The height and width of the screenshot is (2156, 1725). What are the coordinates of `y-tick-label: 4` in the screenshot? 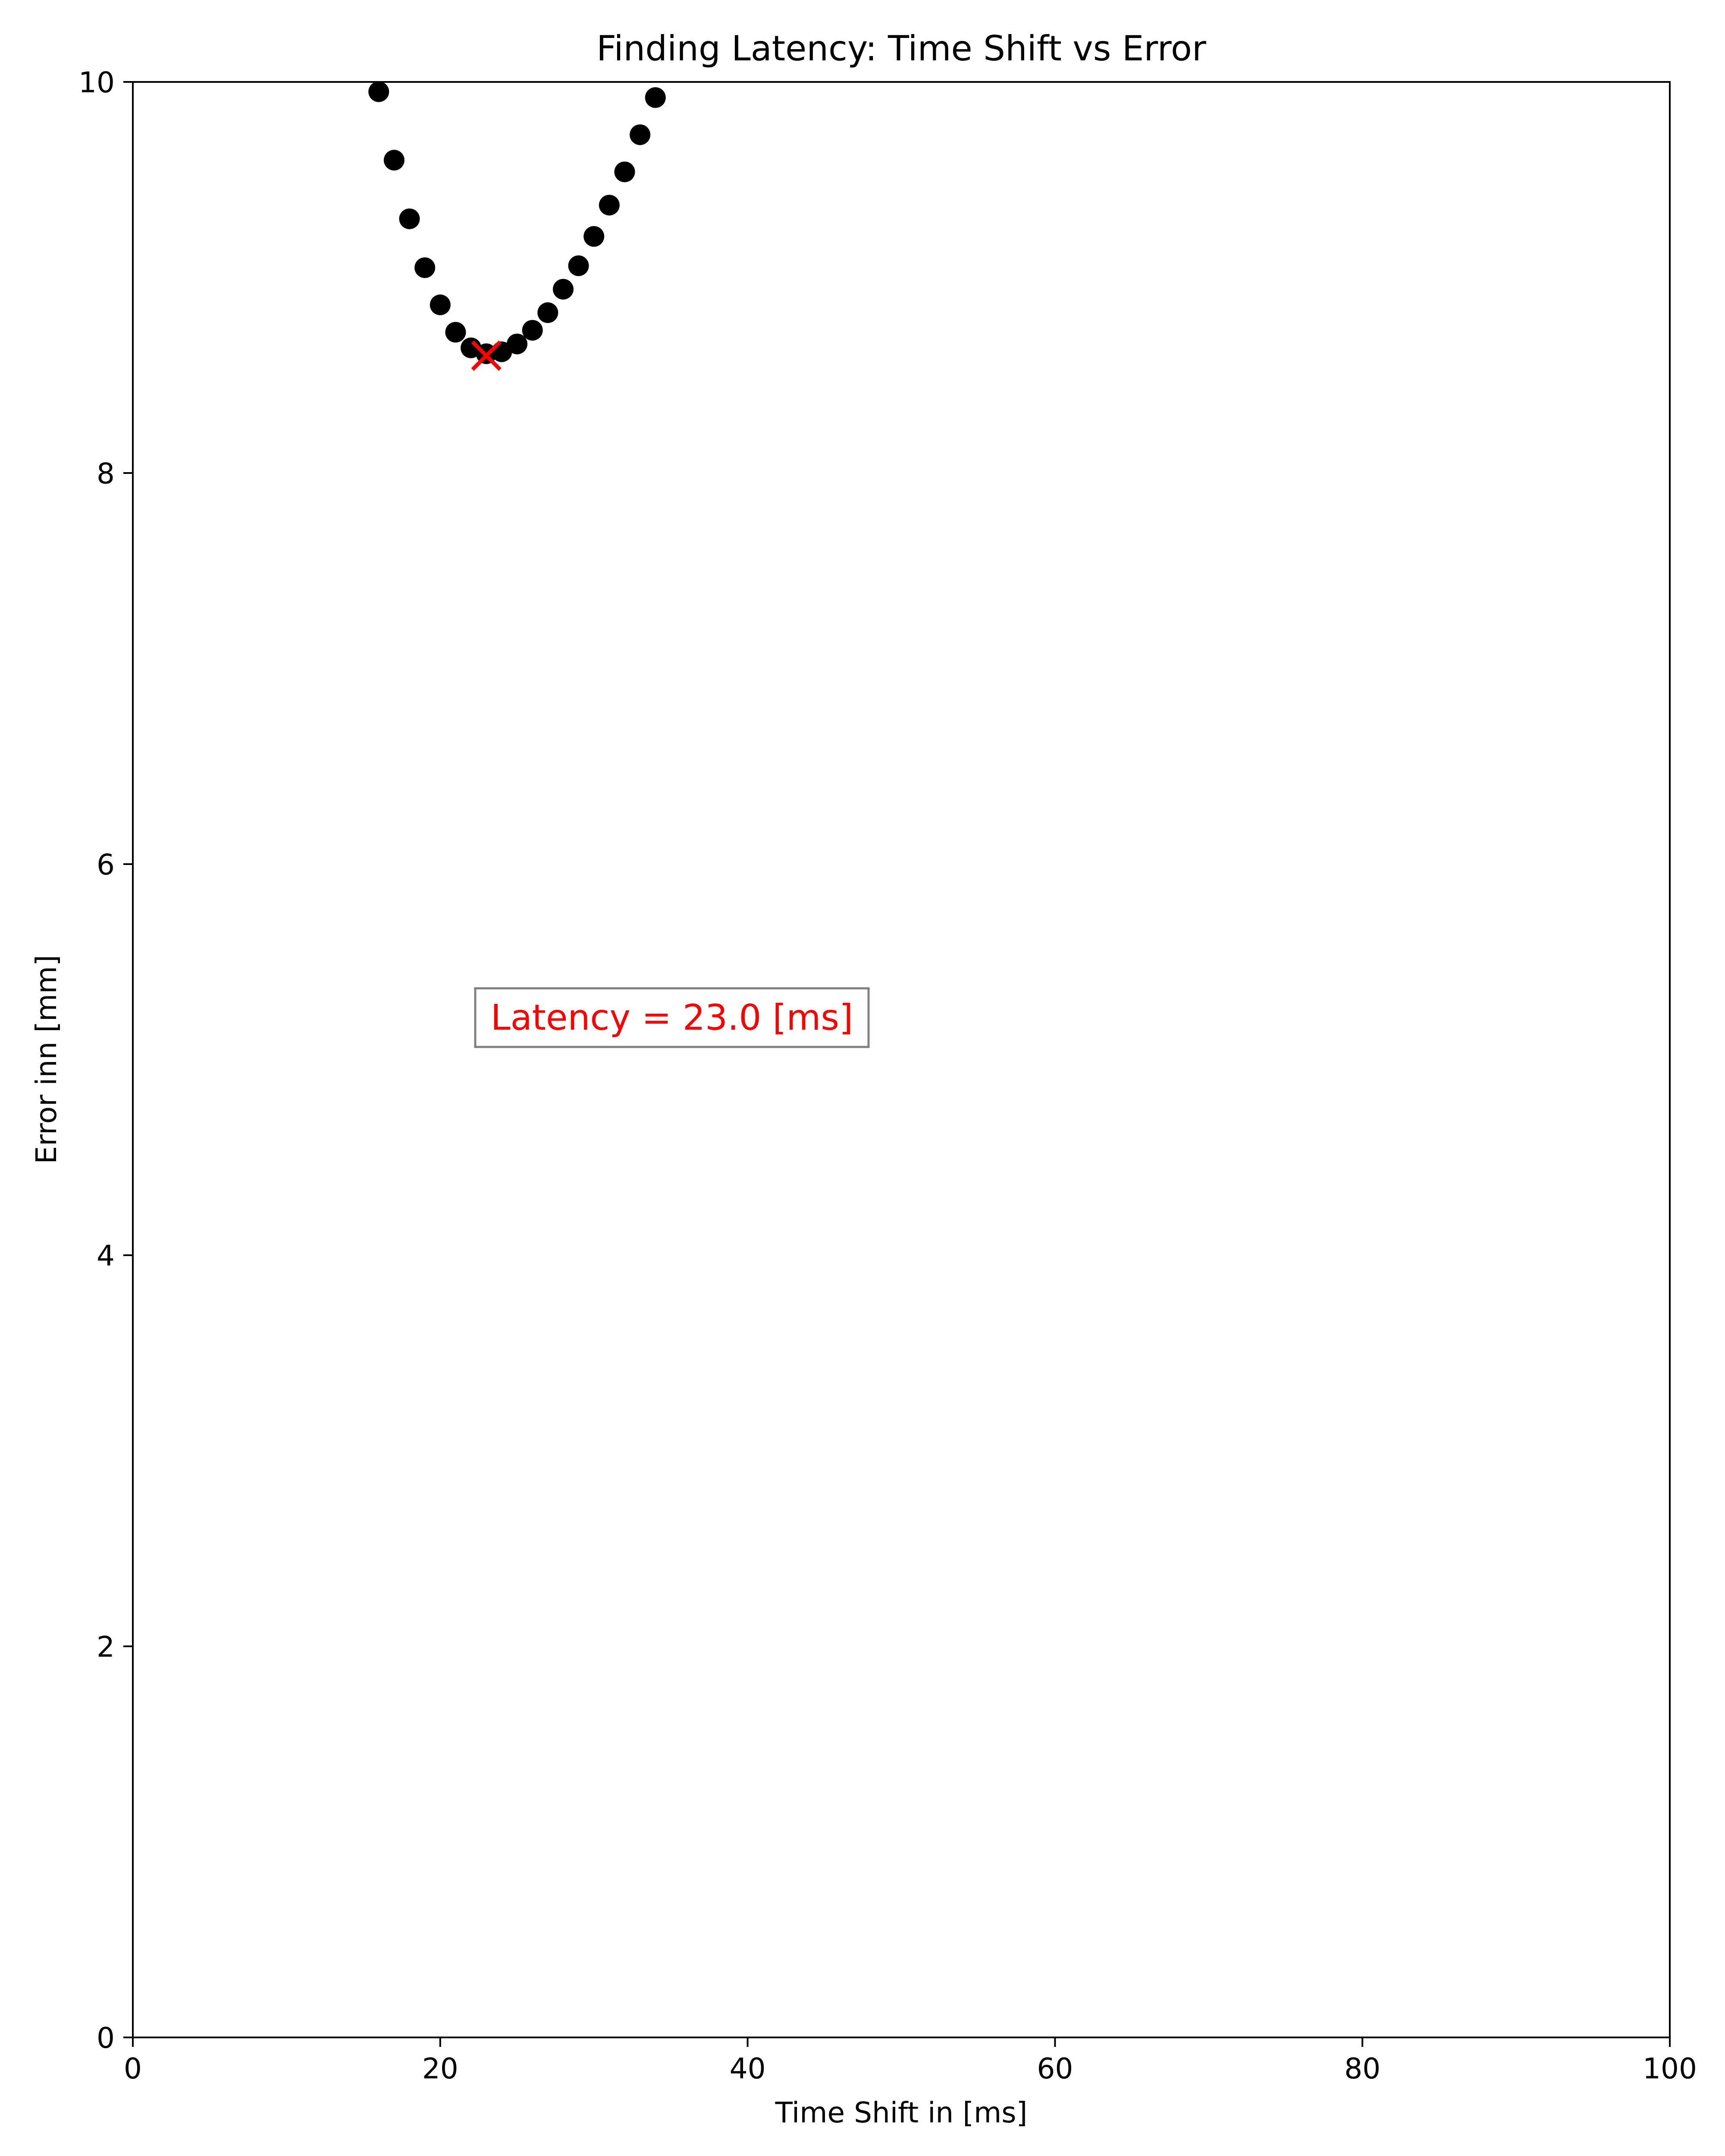 It's located at (106, 1255).